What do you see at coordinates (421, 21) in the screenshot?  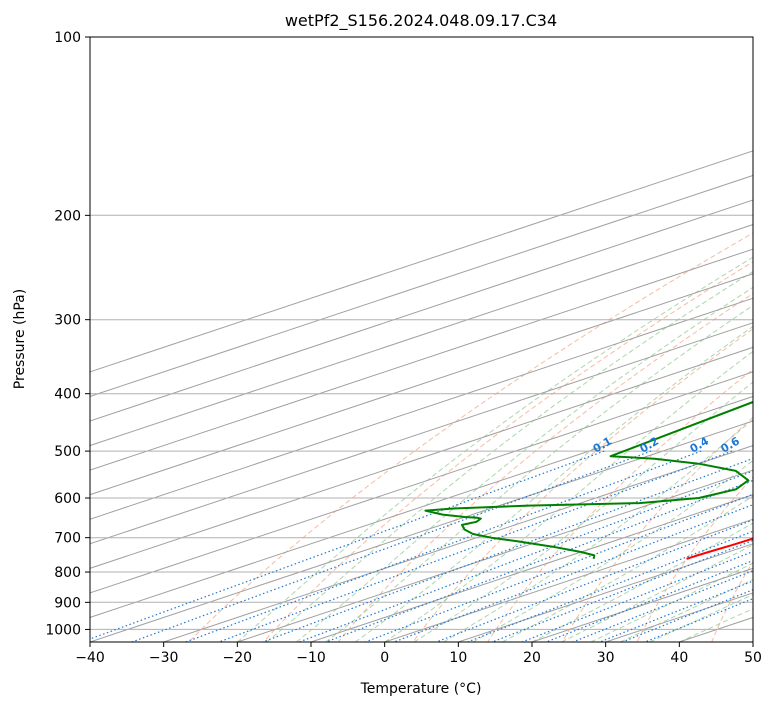 I see `chart-title: wetPf2_S156.2024.048.09.17.C34` at bounding box center [421, 21].